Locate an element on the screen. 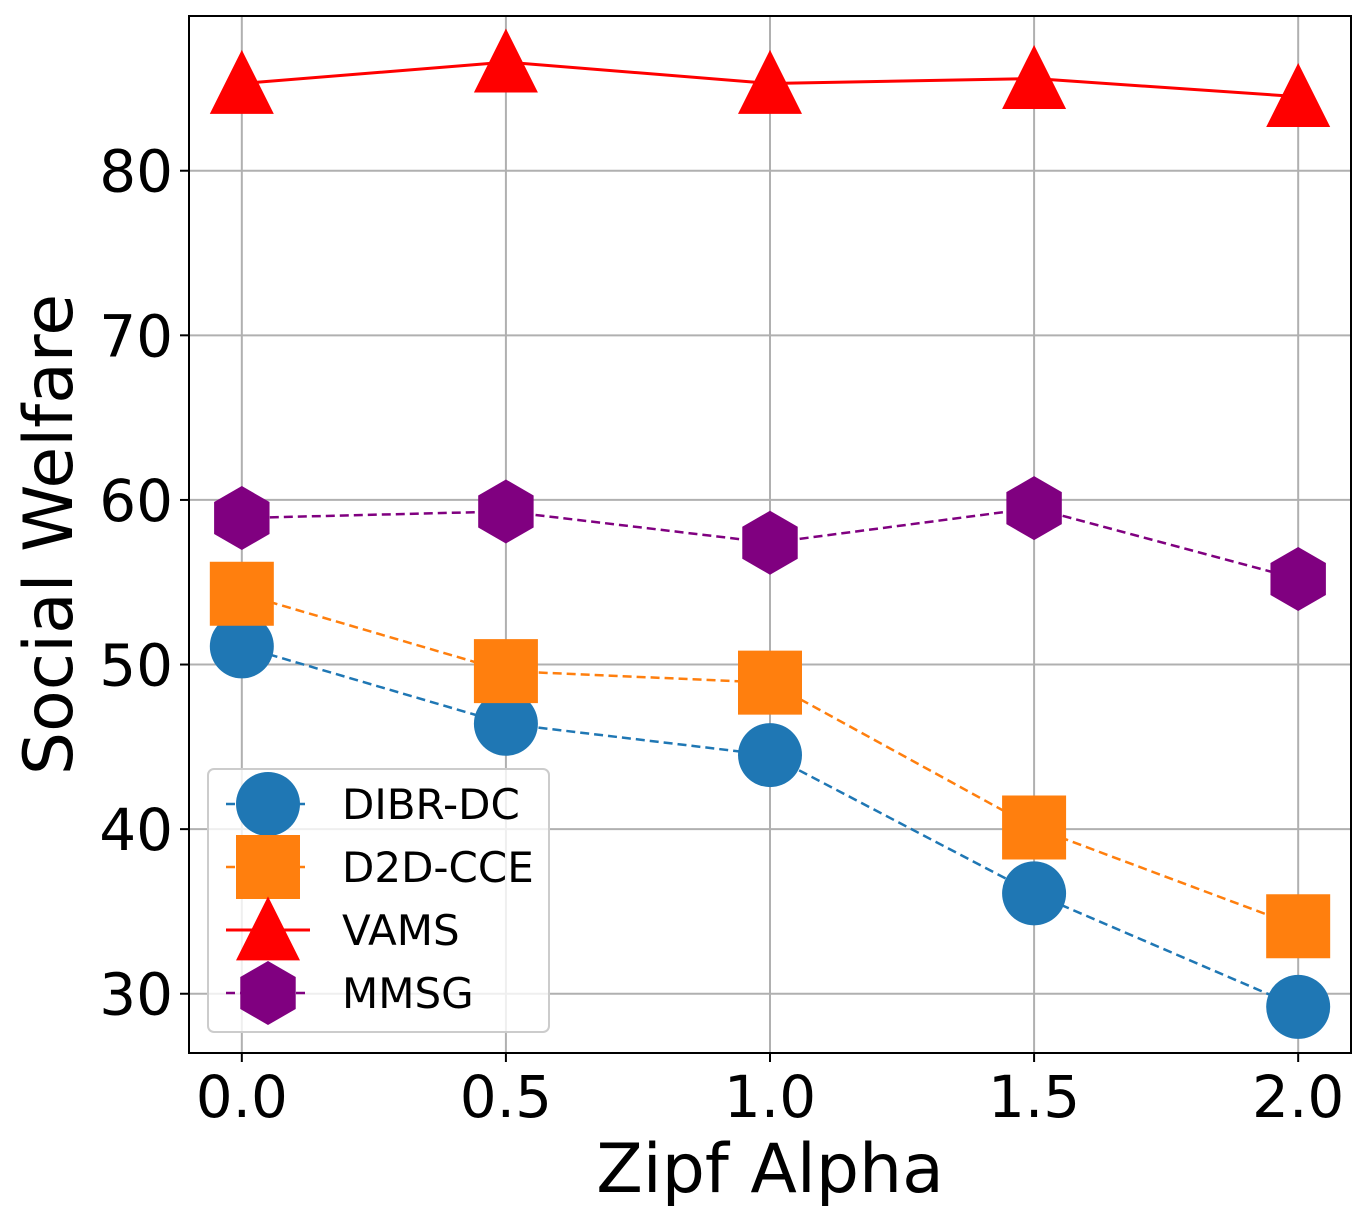 The image size is (1366, 1223). y-tick-label: 50 is located at coordinates (136, 666).